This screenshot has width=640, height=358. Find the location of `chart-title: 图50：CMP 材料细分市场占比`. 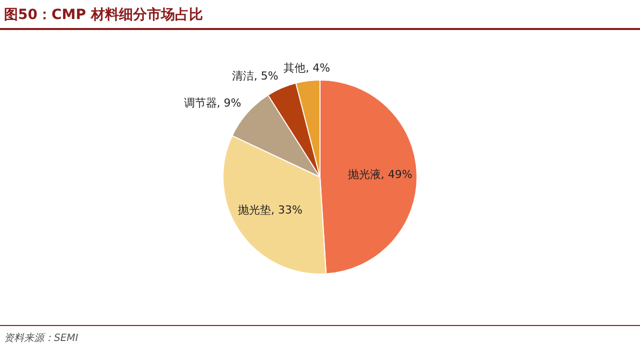

chart-title: 图50：CMP 材料细分市场占比 is located at coordinates (103, 15).